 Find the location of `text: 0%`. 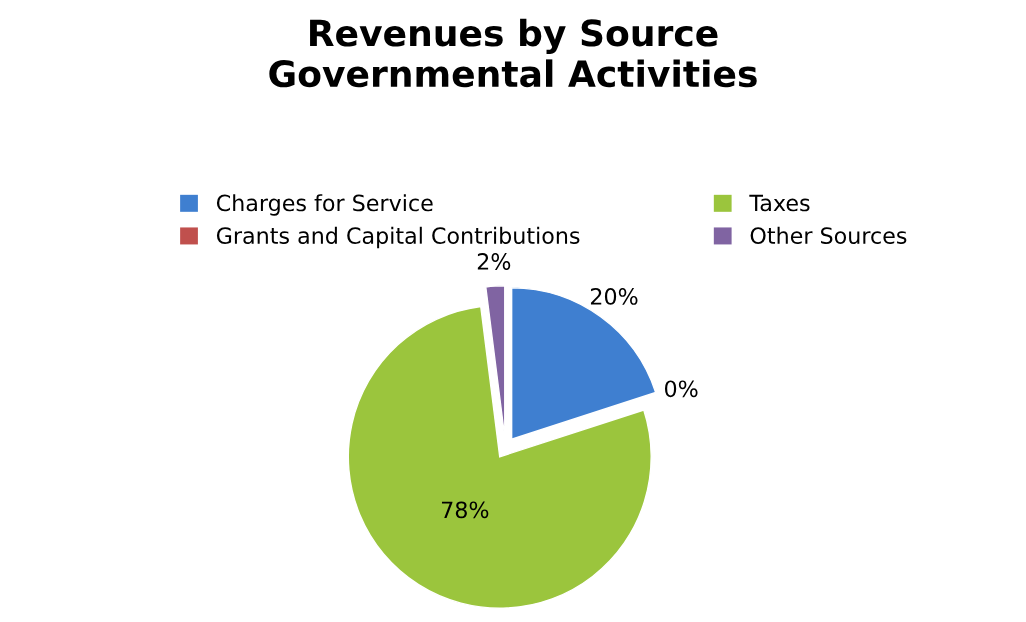

text: 0% is located at coordinates (681, 389).